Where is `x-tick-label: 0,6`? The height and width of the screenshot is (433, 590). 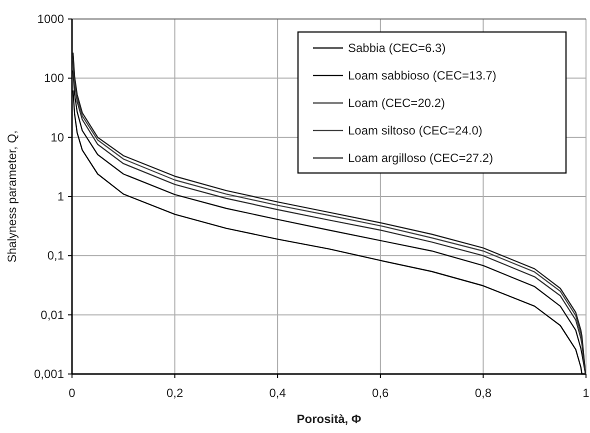 x-tick-label: 0,6 is located at coordinates (381, 393).